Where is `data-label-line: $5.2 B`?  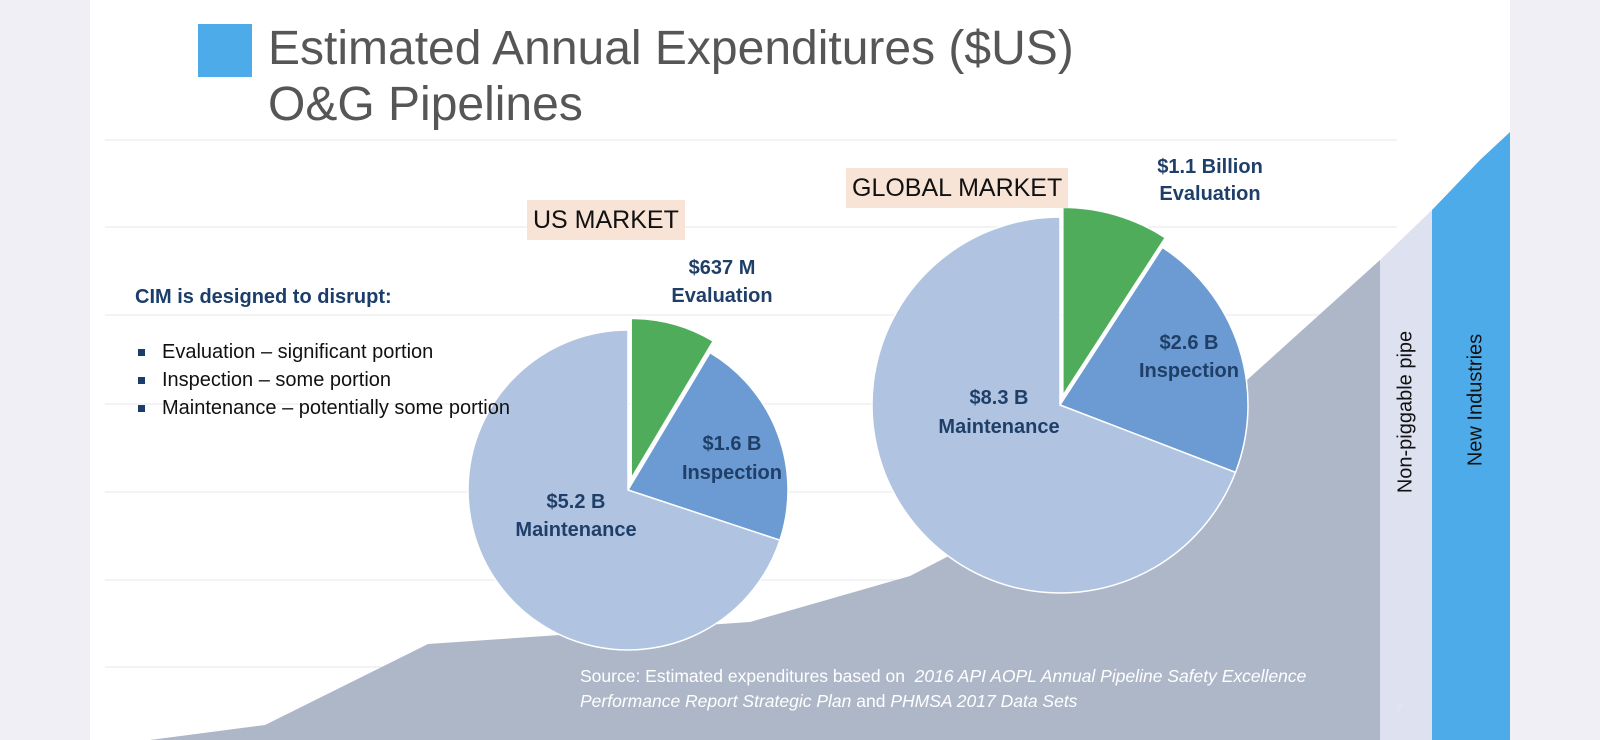
data-label-line: $5.2 B is located at coordinates (576, 502).